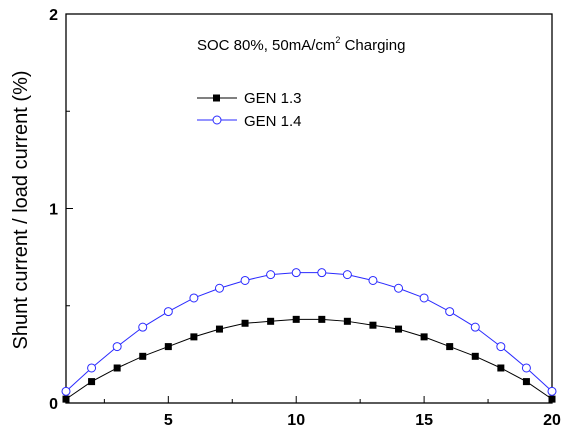 The height and width of the screenshot is (438, 561). What do you see at coordinates (168, 420) in the screenshot?
I see `x-tick-label: 5` at bounding box center [168, 420].